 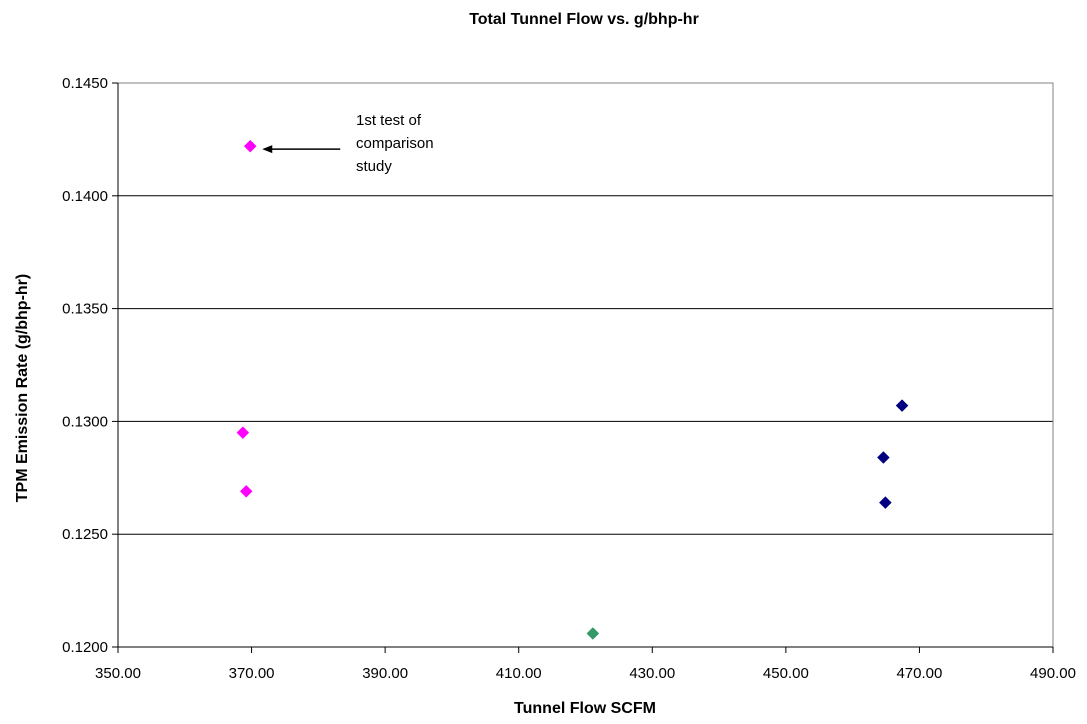 What do you see at coordinates (85, 421) in the screenshot?
I see `y-tick-label: 0.1300` at bounding box center [85, 421].